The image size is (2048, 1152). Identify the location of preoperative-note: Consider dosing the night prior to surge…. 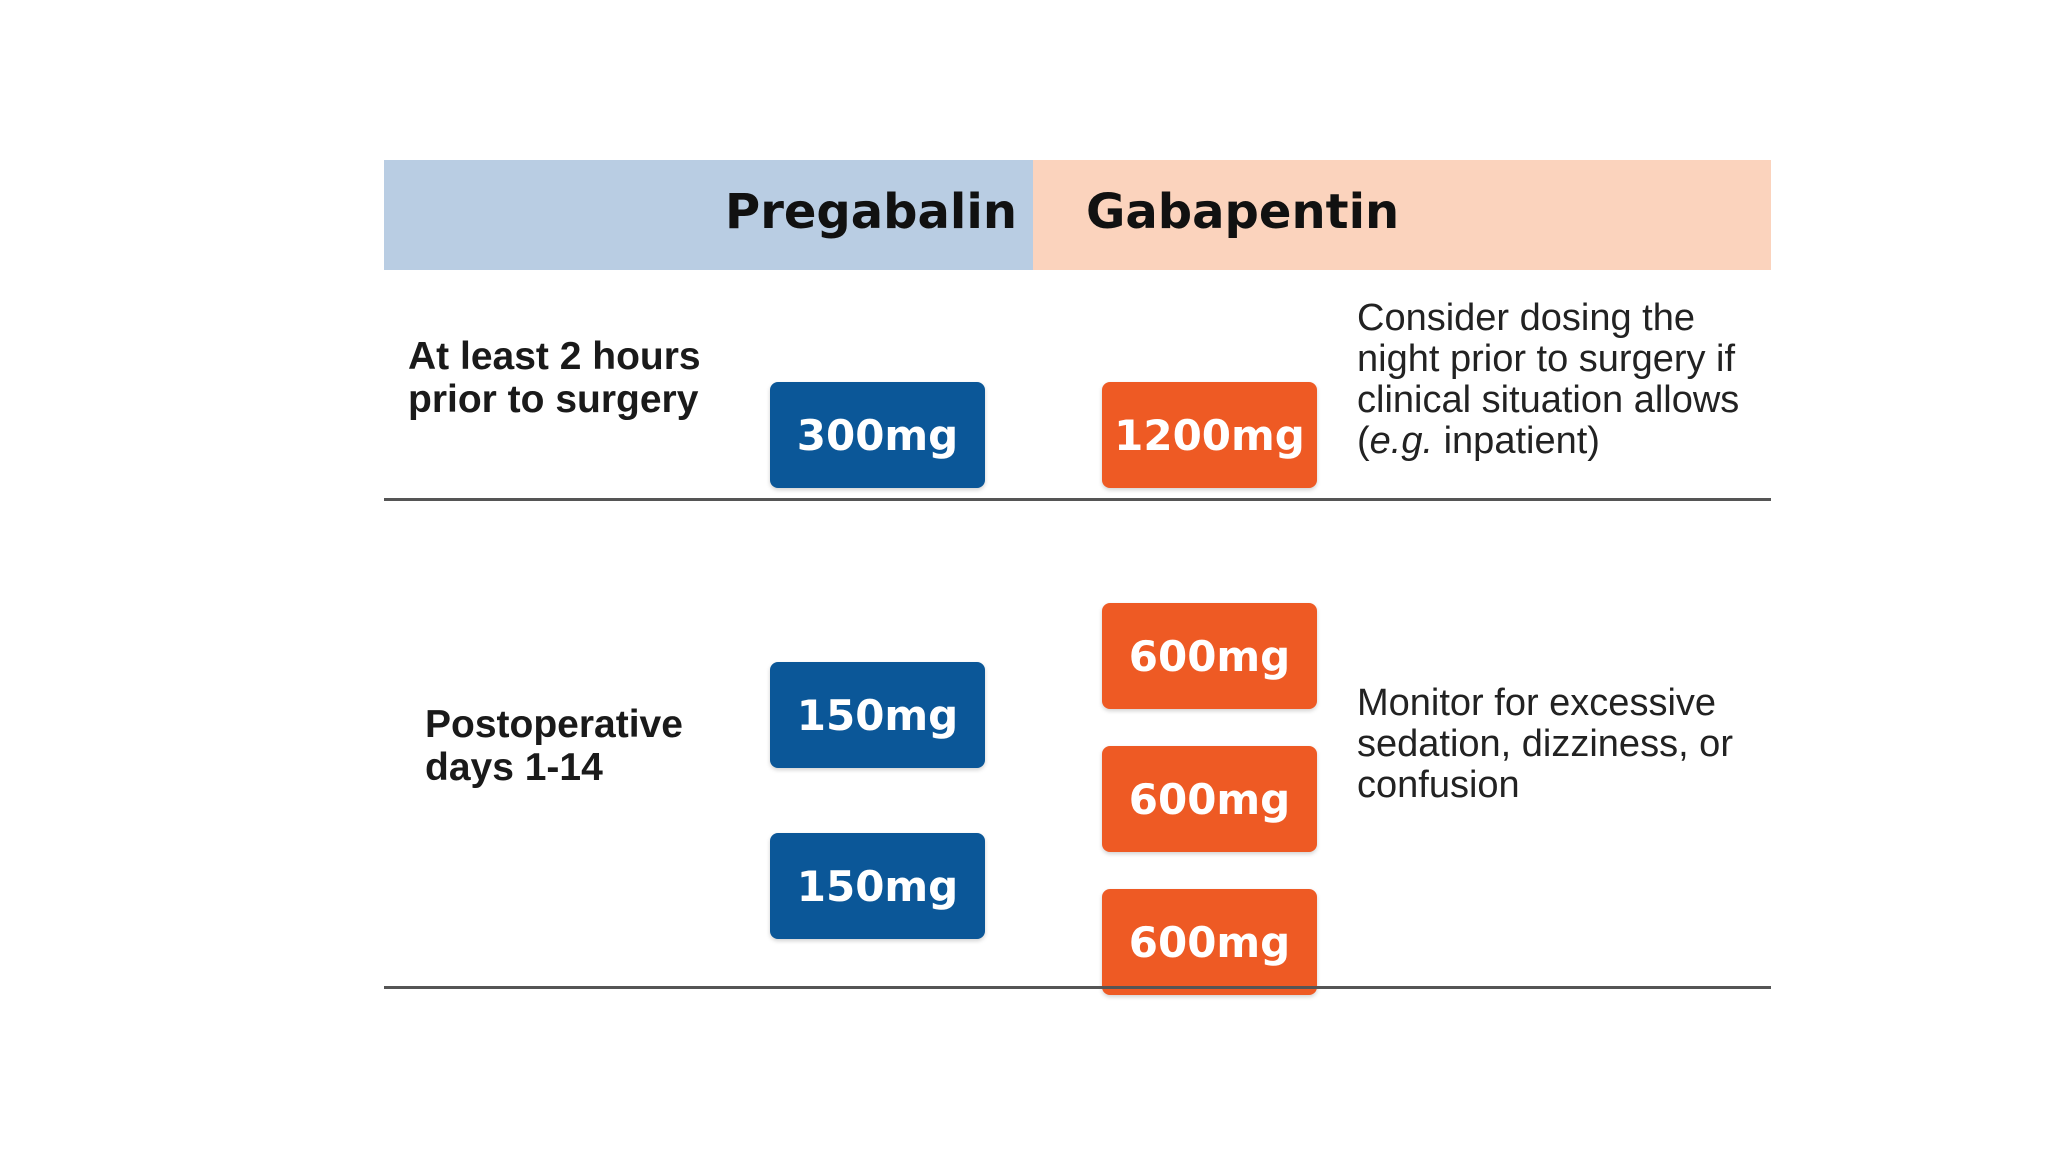
(1562, 380).